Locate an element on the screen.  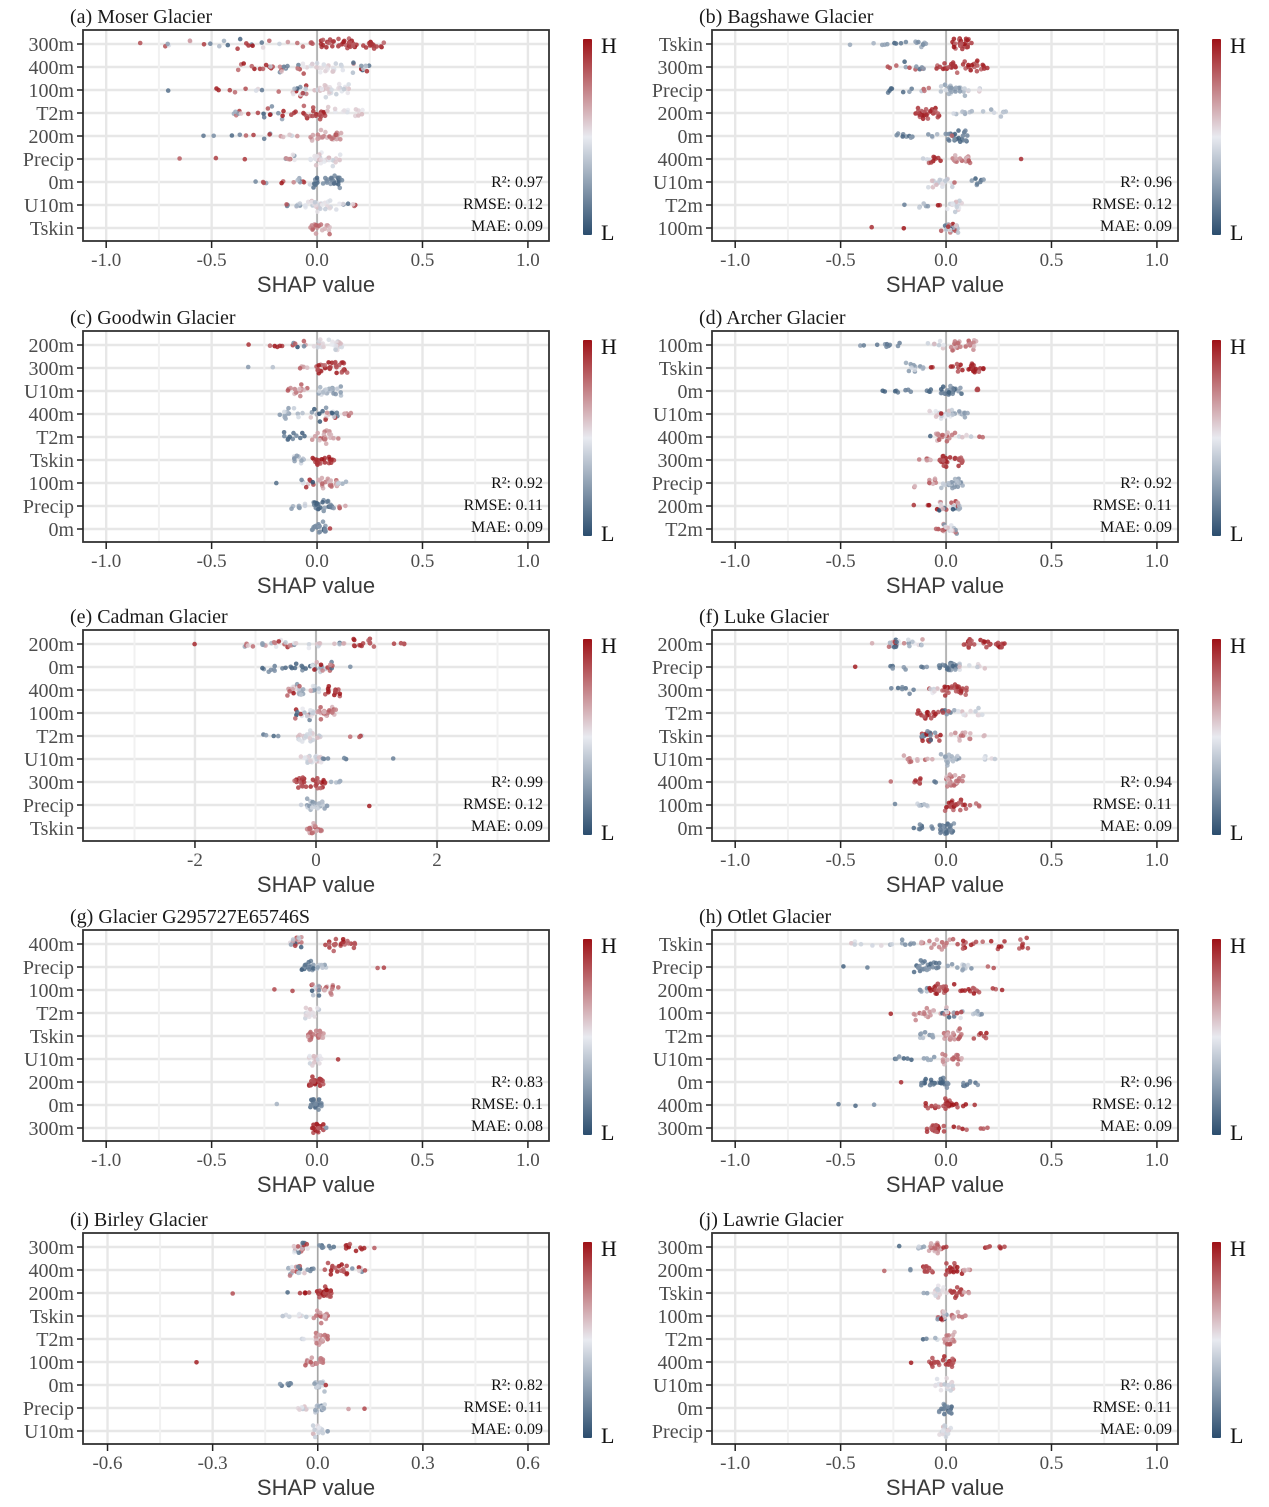
panel-title: (c) Goodwin Glacier is located at coordinates (153, 318).